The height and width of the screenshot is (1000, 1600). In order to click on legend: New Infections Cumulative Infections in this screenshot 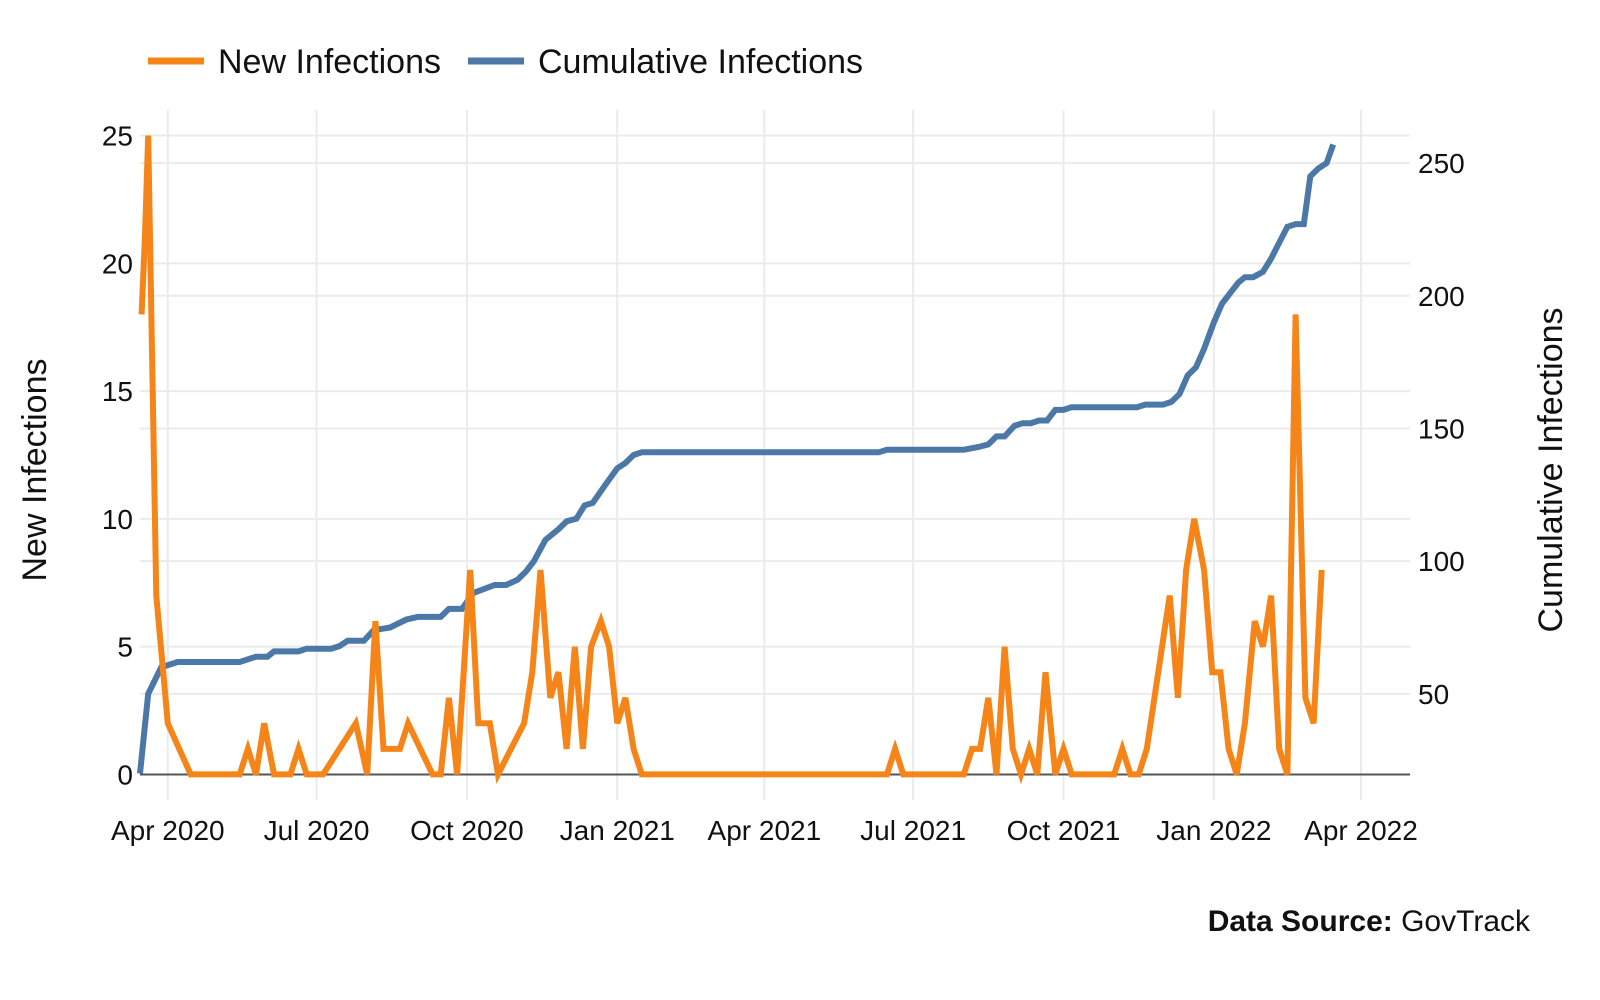, I will do `click(505, 62)`.